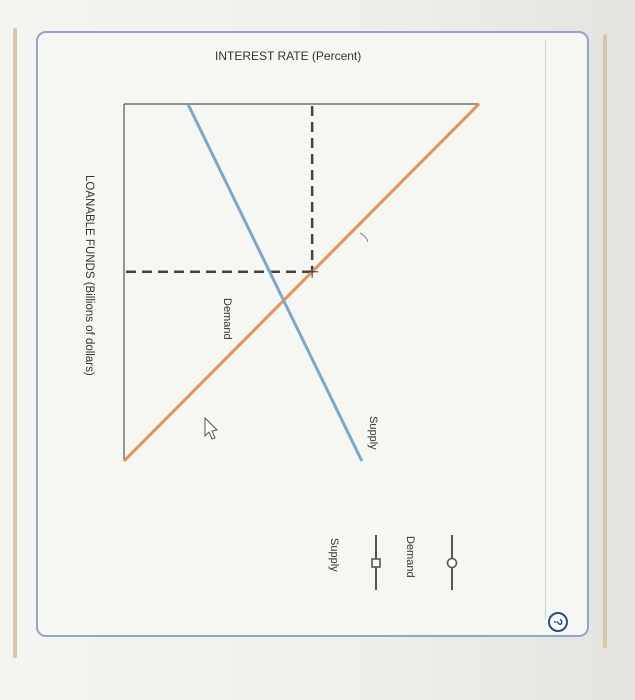 The width and height of the screenshot is (635, 700). What do you see at coordinates (211, 428) in the screenshot?
I see `cursor-arrow-icon` at bounding box center [211, 428].